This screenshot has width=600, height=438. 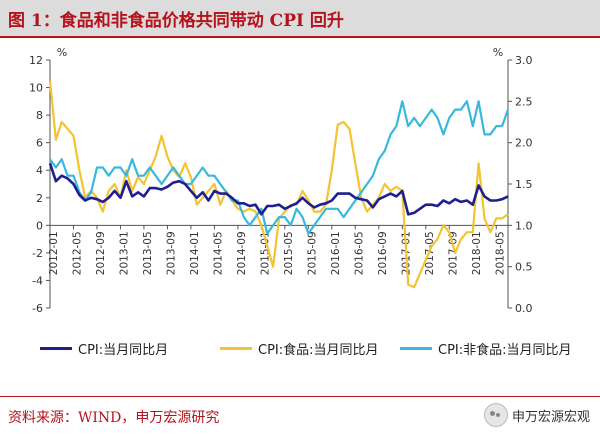 What do you see at coordinates (524, 60) in the screenshot?
I see `y-right-tick-label: 3.0` at bounding box center [524, 60].